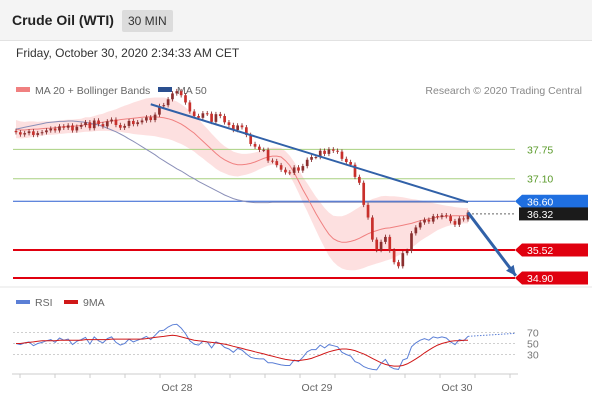 The width and height of the screenshot is (592, 408). Describe the element at coordinates (92, 91) in the screenshot. I see `ma20-legend-label: MA 20 + Bollinger Bands` at that location.